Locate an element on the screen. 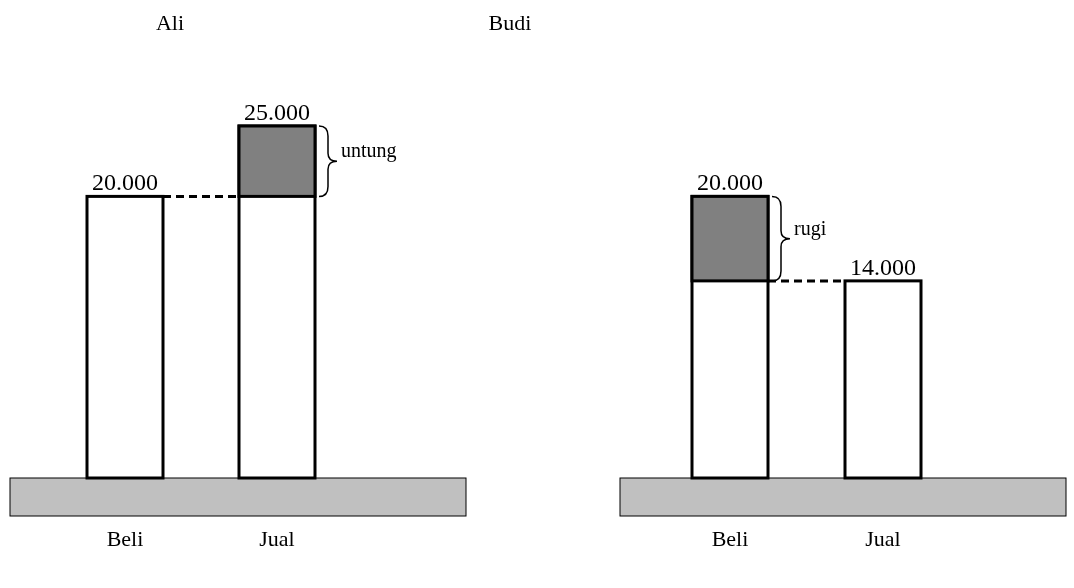 Image resolution: width=1074 pixels, height=588 pixels. data-label: 25.000 is located at coordinates (277, 112).